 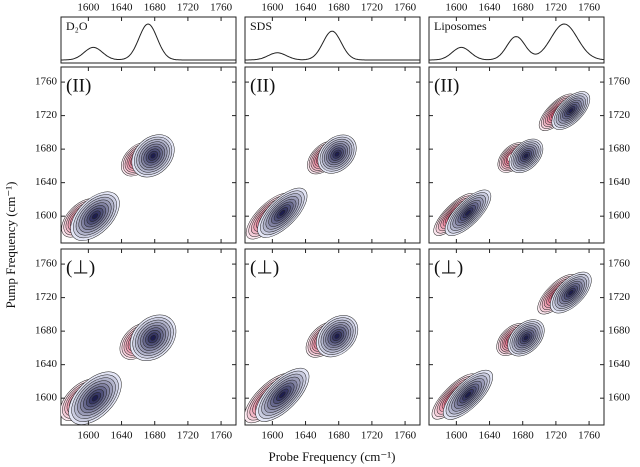 I want to click on column-title: Liposomes, so click(x=460, y=26).